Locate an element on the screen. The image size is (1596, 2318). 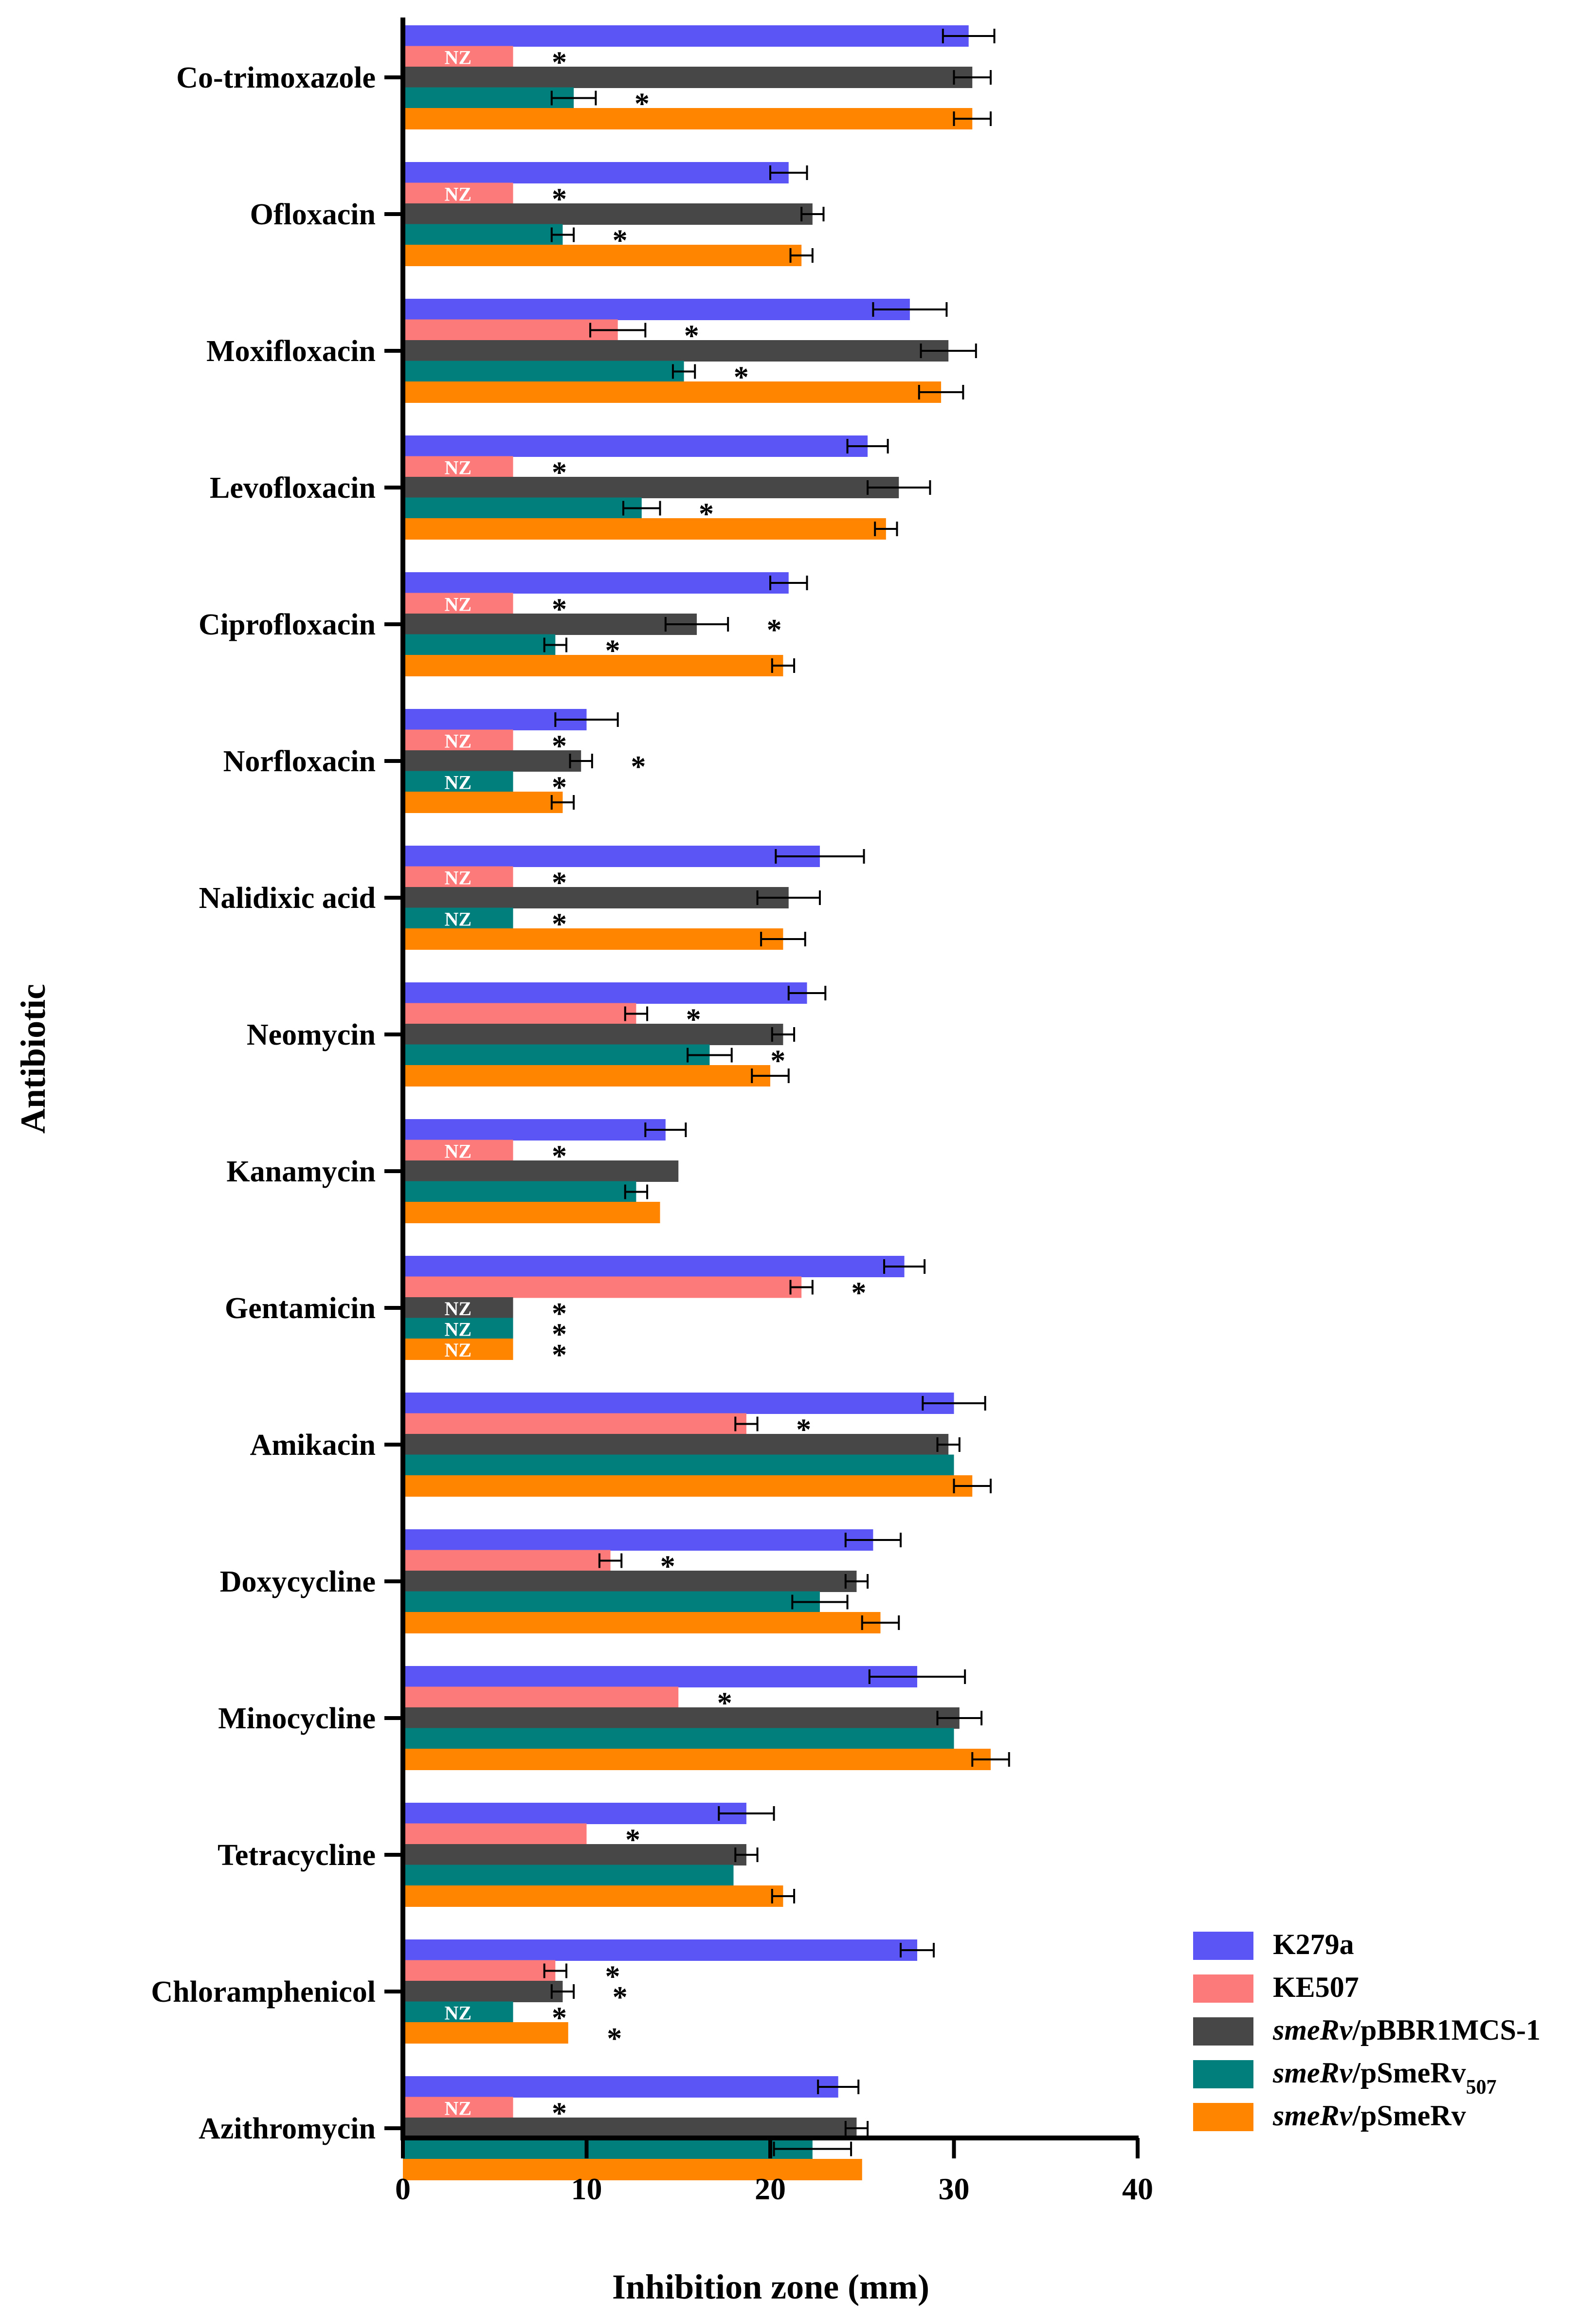
bar-group-azithromycin: NZ * is located at coordinates (636, 2128).